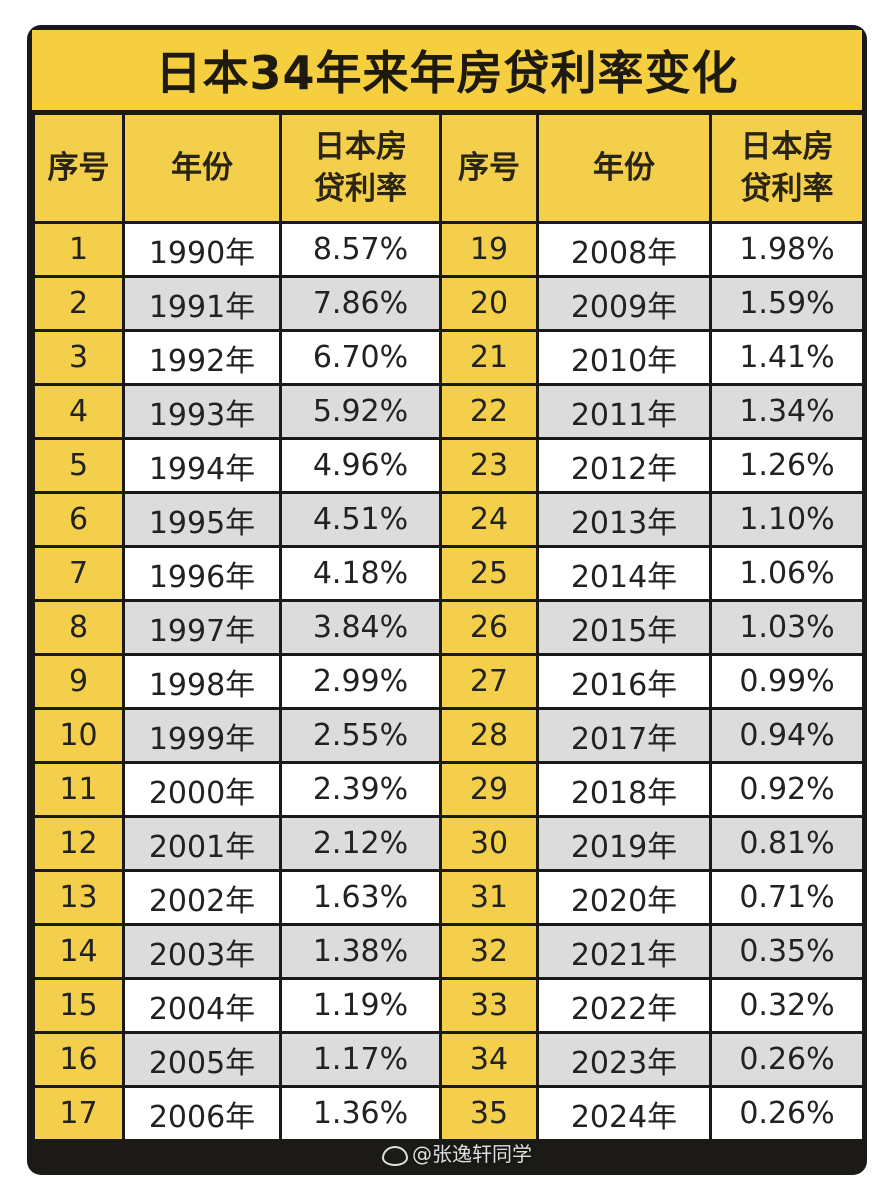  What do you see at coordinates (489, 627) in the screenshot?
I see `right-seq-cell: 26` at bounding box center [489, 627].